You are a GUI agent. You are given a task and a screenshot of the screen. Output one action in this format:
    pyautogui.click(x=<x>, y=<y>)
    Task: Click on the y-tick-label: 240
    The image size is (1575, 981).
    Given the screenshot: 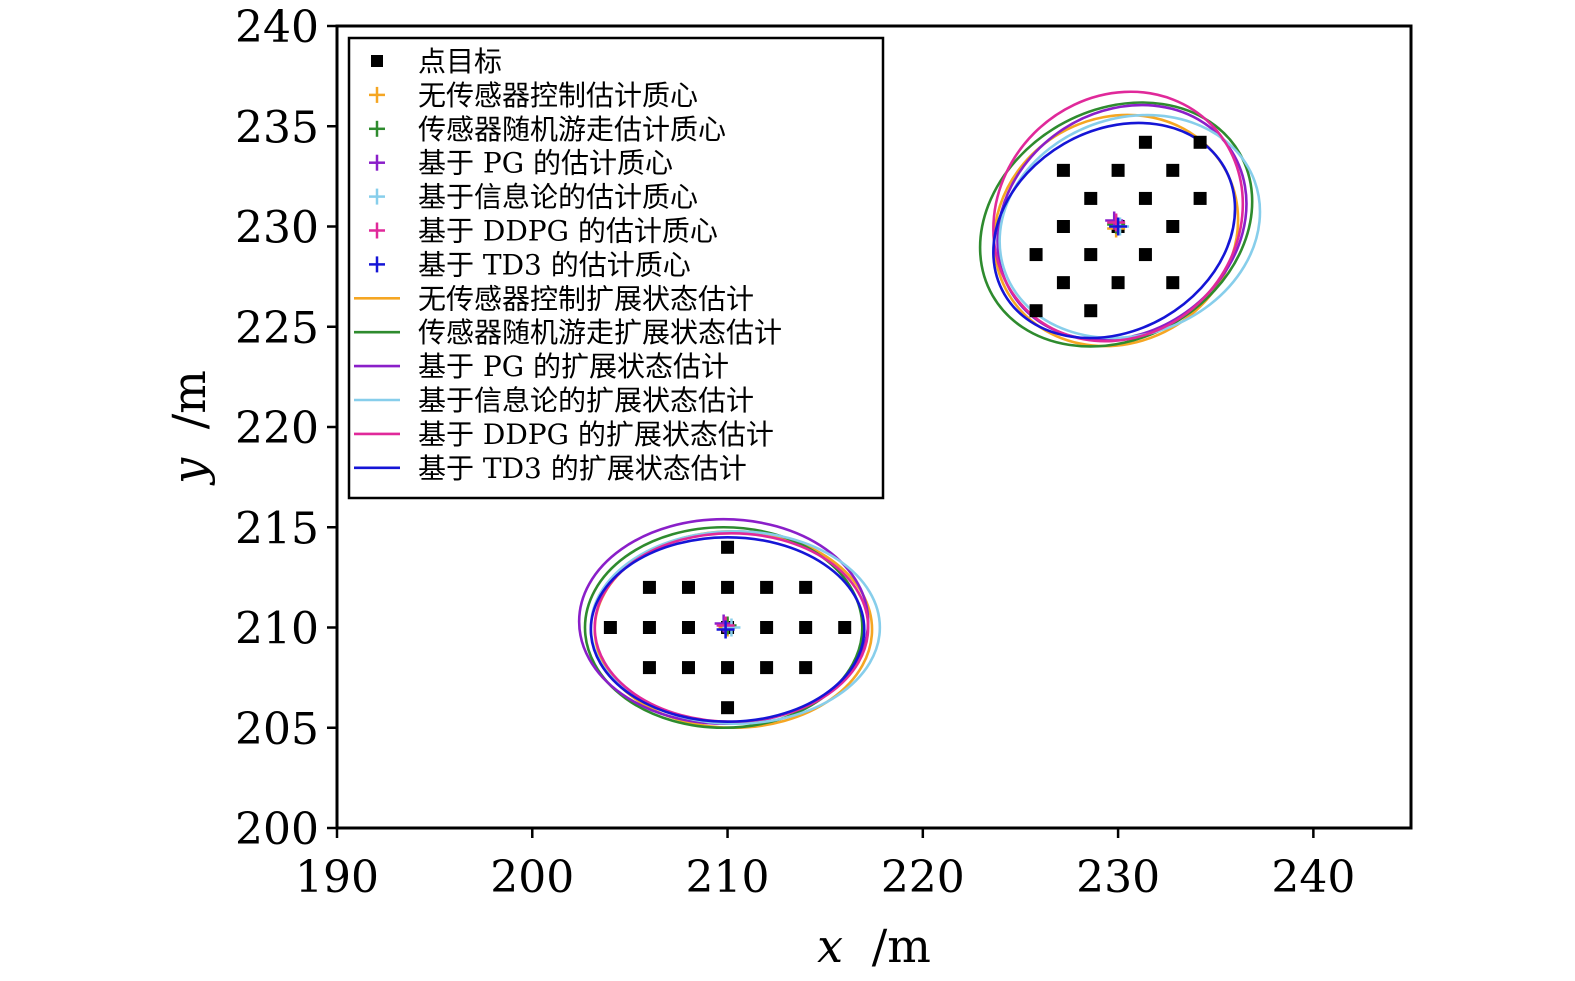 What is the action you would take?
    pyautogui.click(x=277, y=27)
    